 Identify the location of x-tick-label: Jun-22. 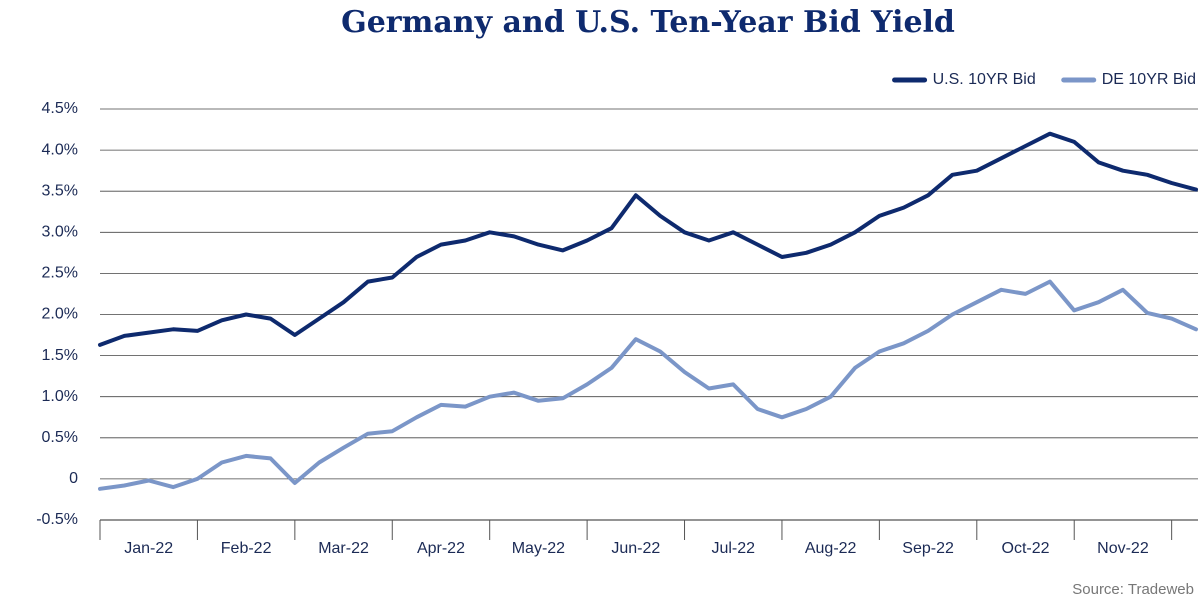
(635, 548).